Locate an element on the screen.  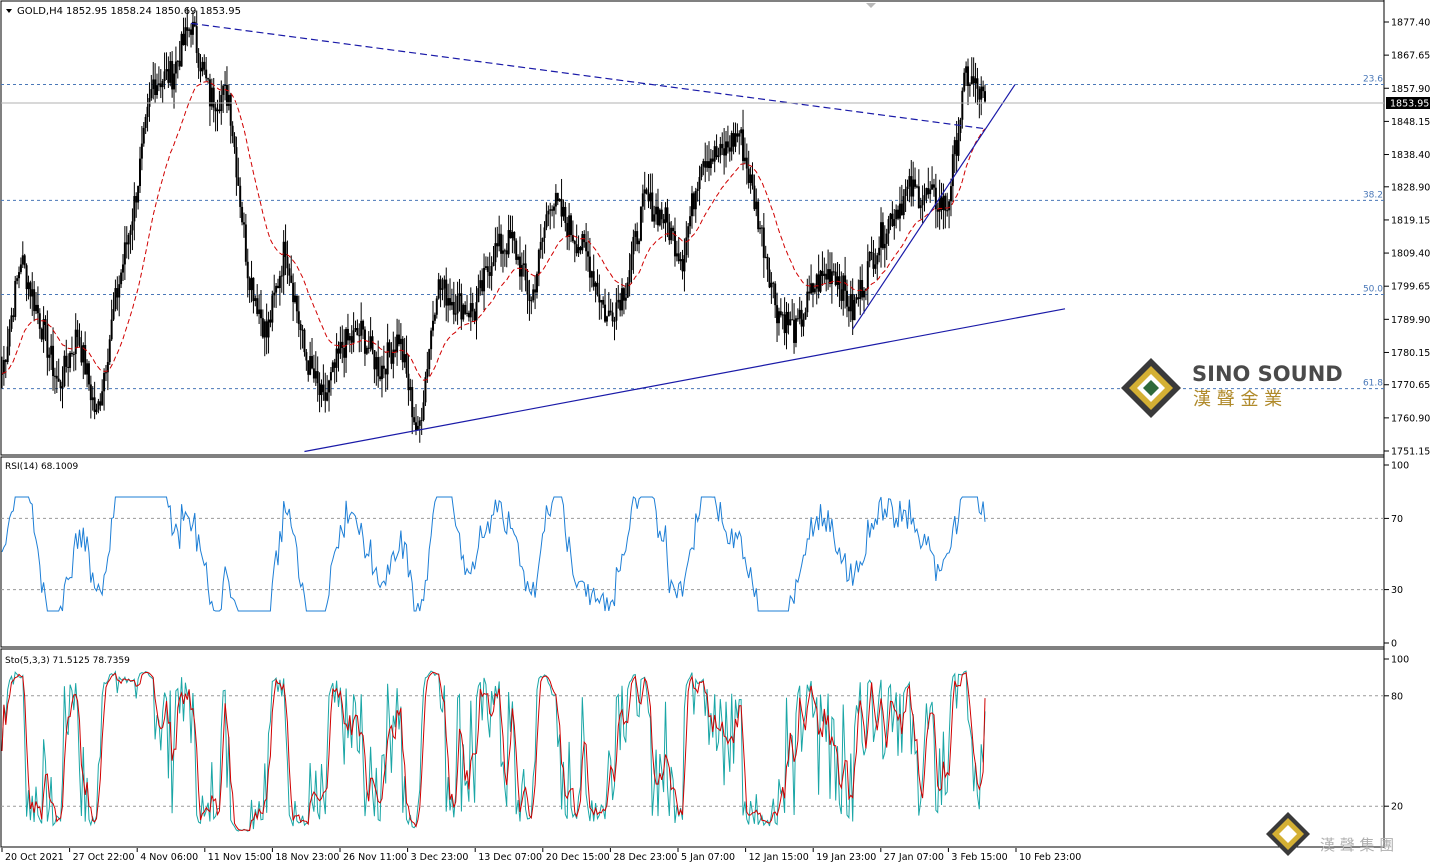
time-tick-label: 3 Dec 23:00 is located at coordinates (440, 857).